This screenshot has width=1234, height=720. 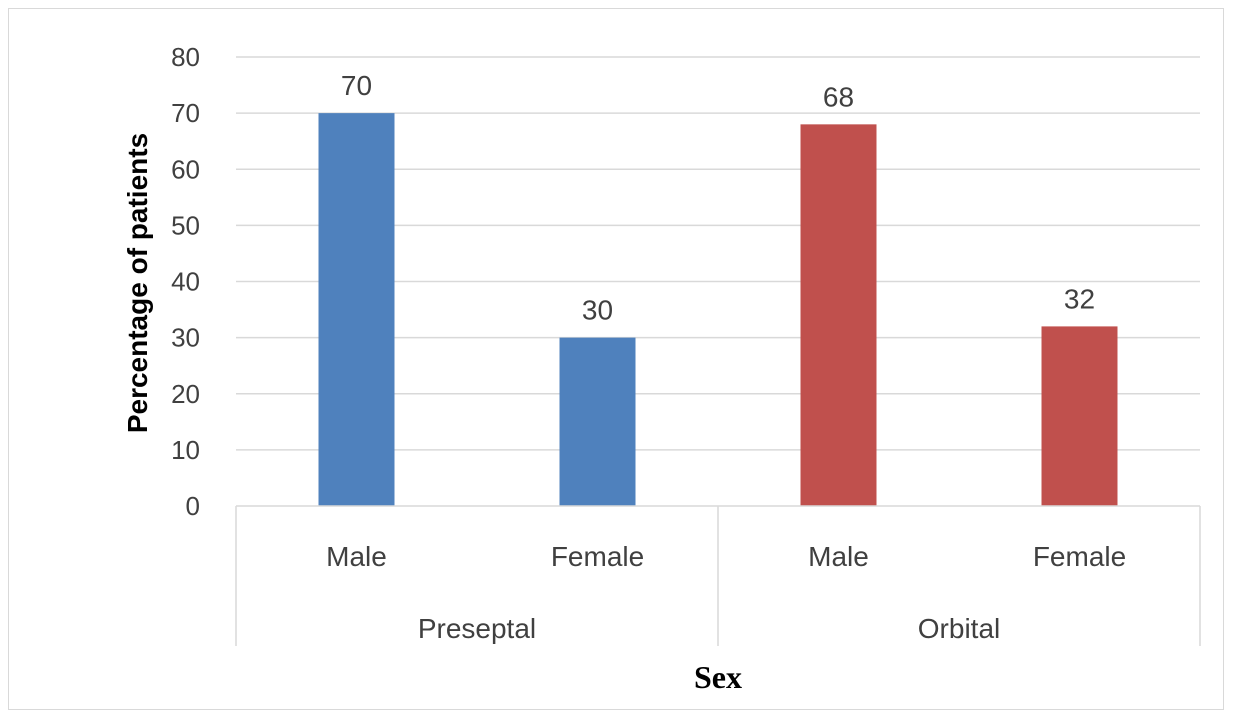 What do you see at coordinates (185, 450) in the screenshot?
I see `y-tick-label: 10` at bounding box center [185, 450].